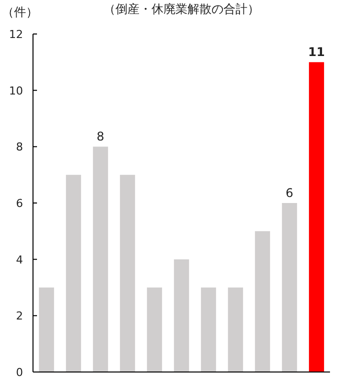  What do you see at coordinates (16, 34) in the screenshot?
I see `y-tick-label: 12` at bounding box center [16, 34].